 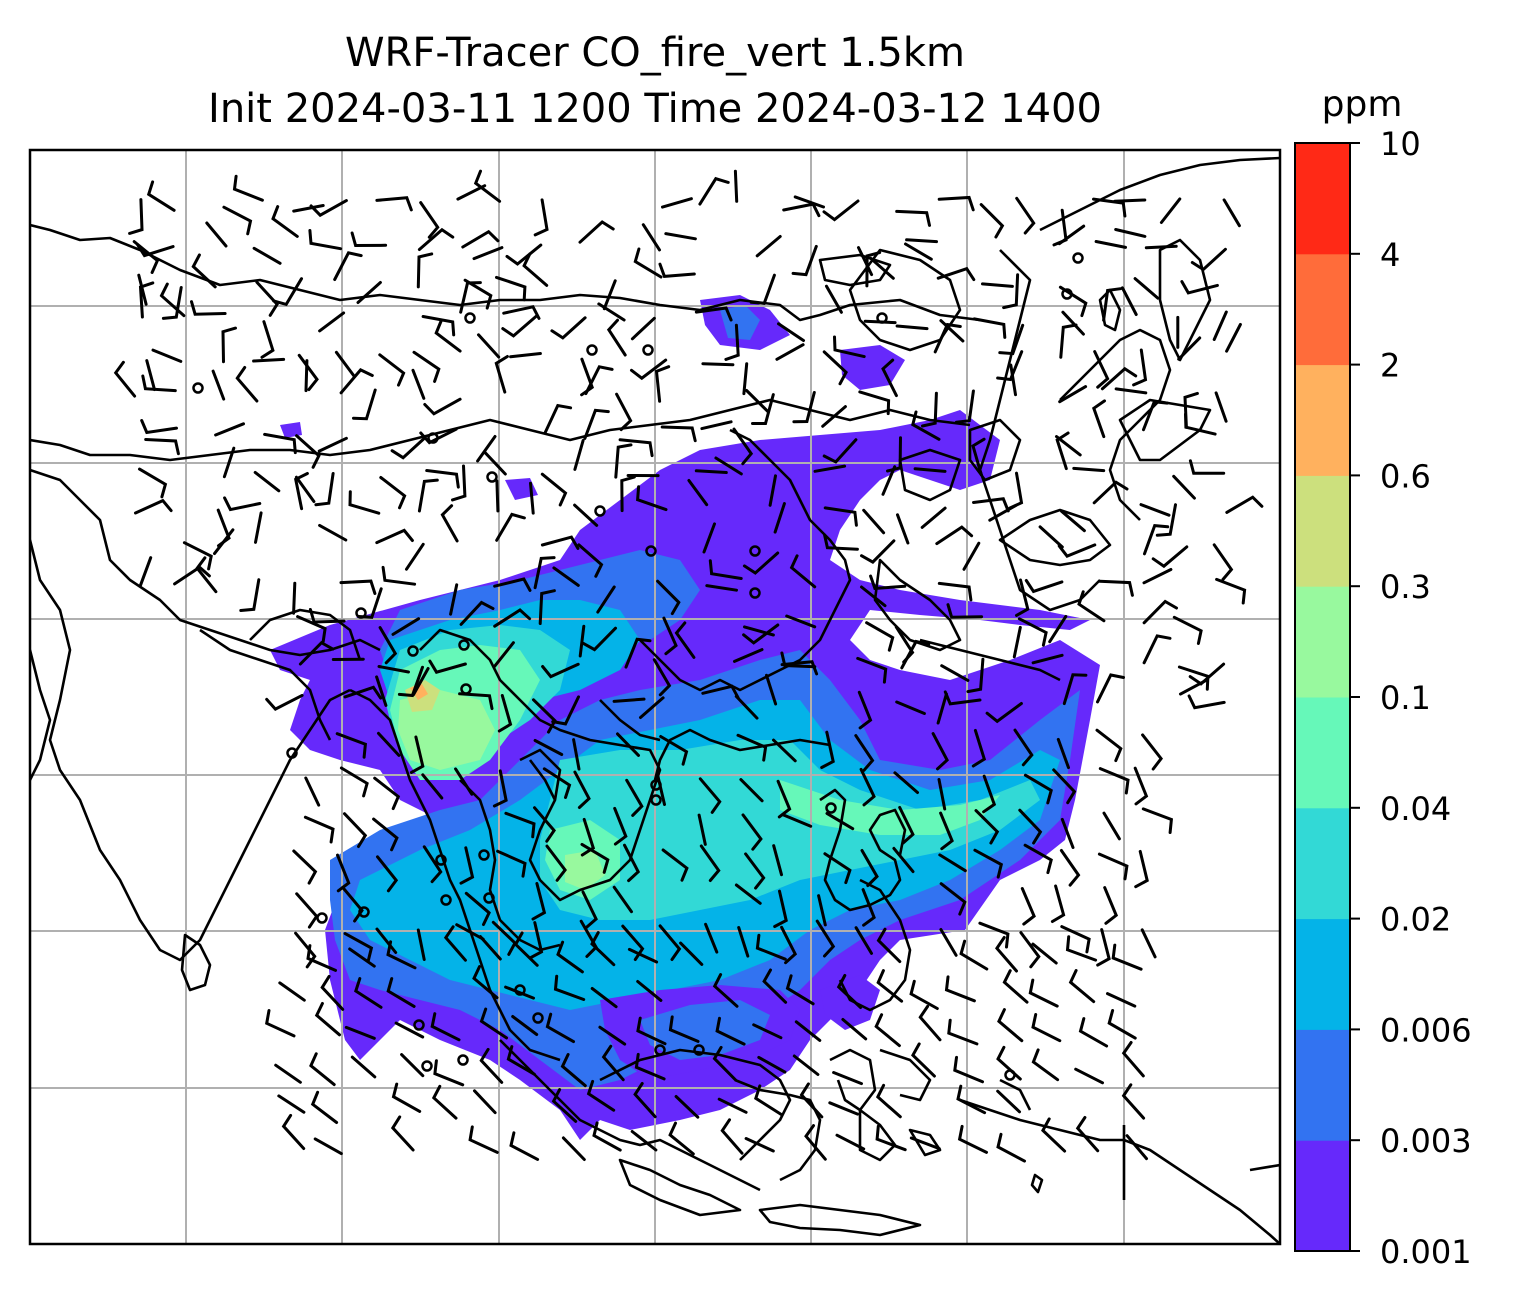 What do you see at coordinates (1405, 698) in the screenshot?
I see `colorbar-tick-label: 0.1` at bounding box center [1405, 698].